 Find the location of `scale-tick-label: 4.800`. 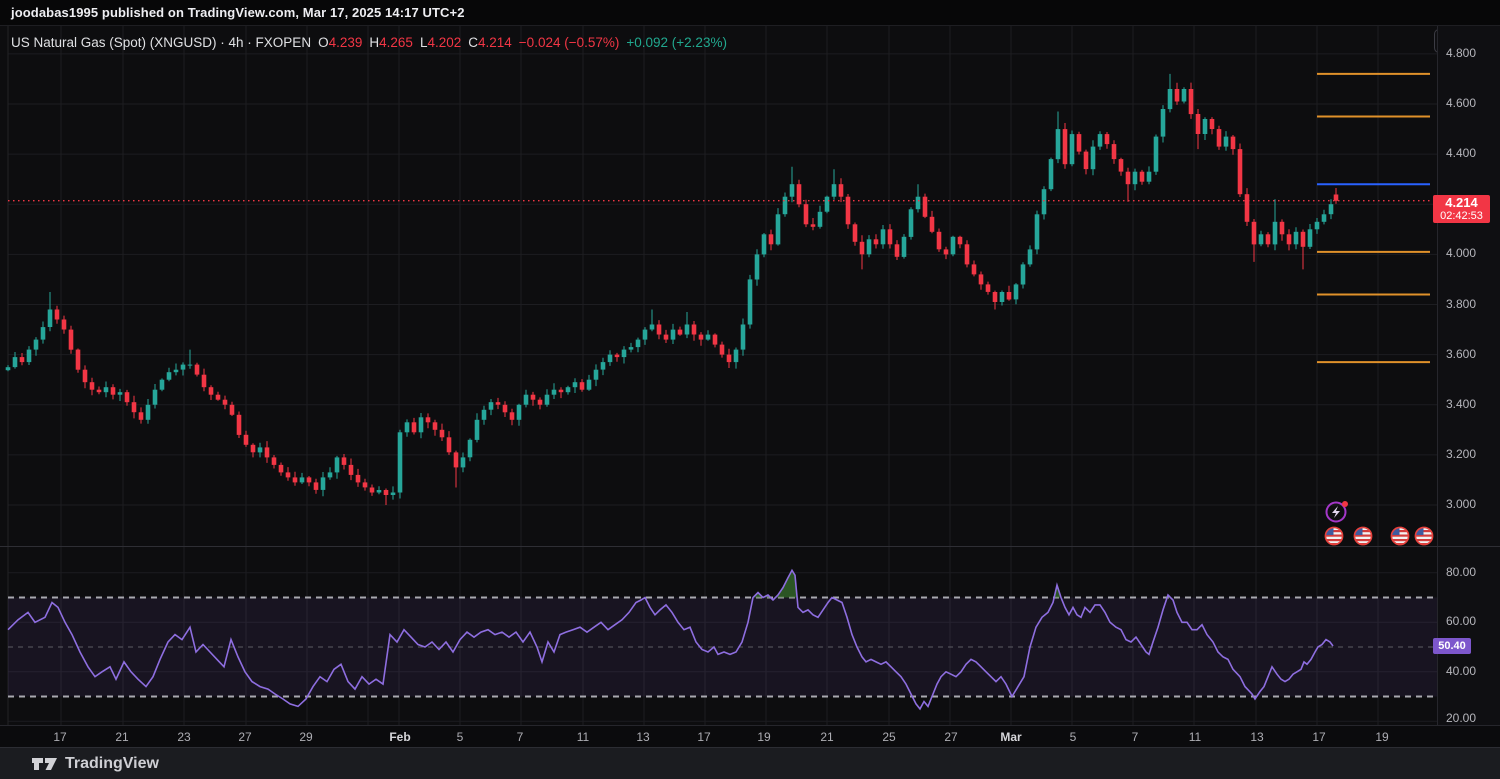

scale-tick-label: 4.800 is located at coordinates (1461, 53).